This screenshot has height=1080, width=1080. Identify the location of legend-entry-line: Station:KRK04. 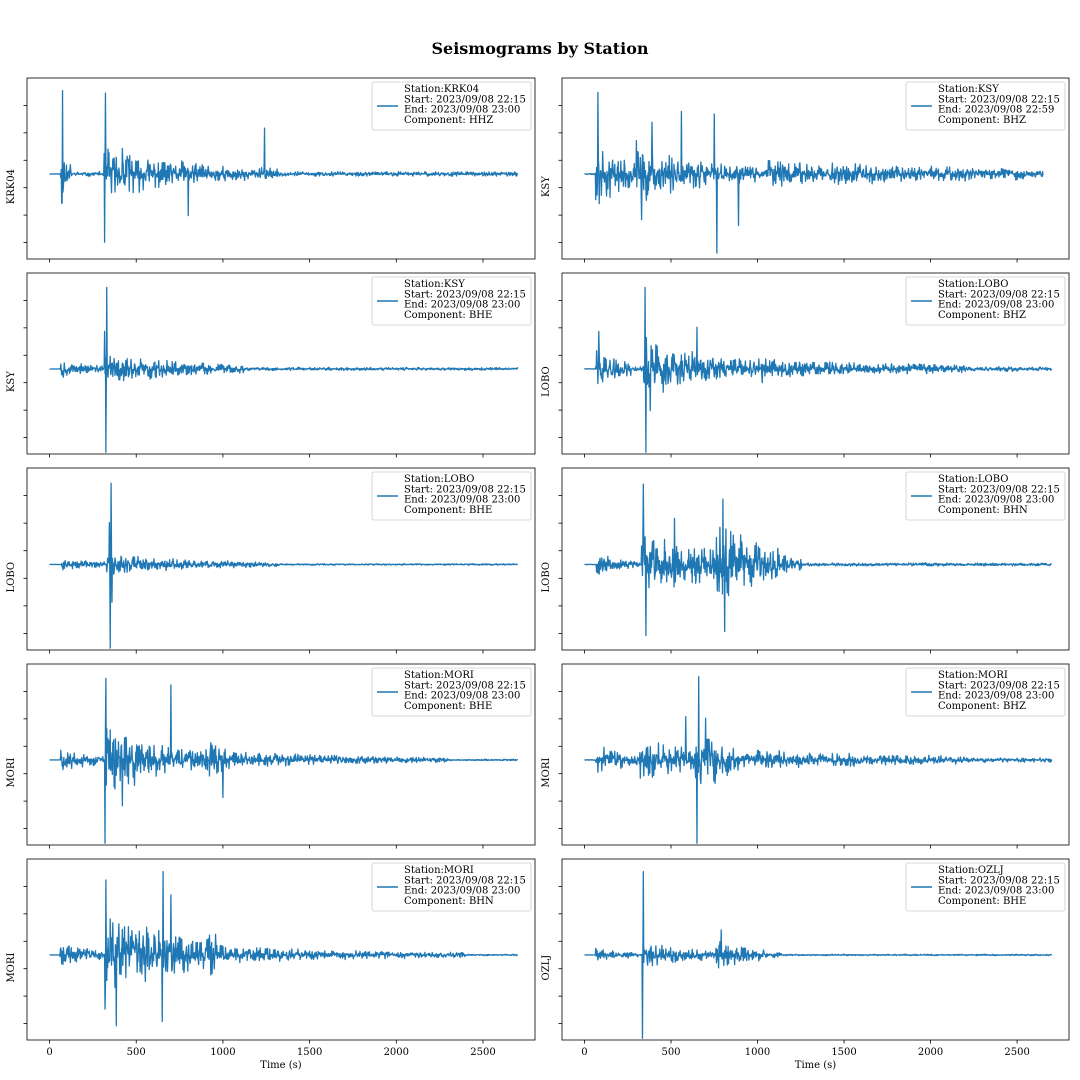
(441, 89).